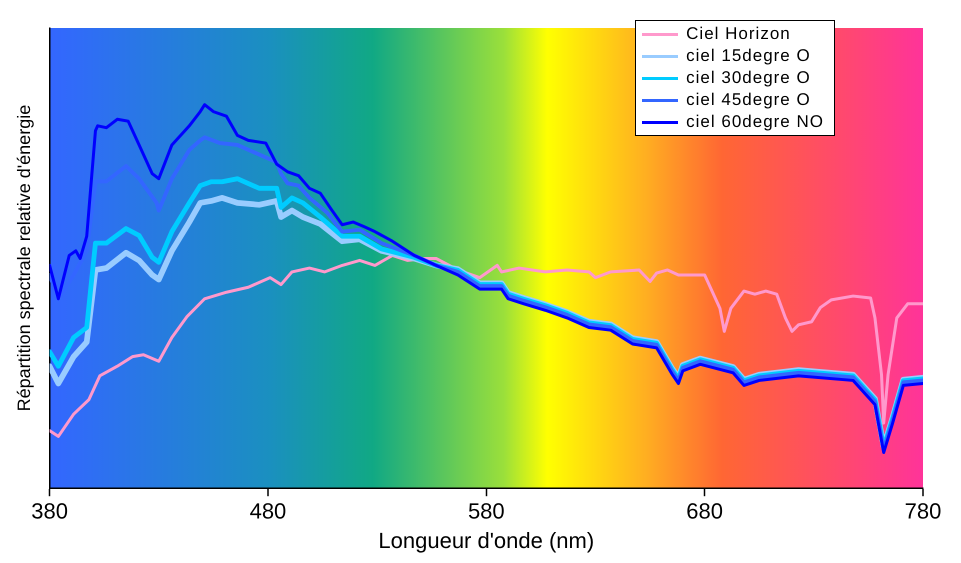 This screenshot has height=563, width=961. I want to click on x-tick-label: 480, so click(268, 511).